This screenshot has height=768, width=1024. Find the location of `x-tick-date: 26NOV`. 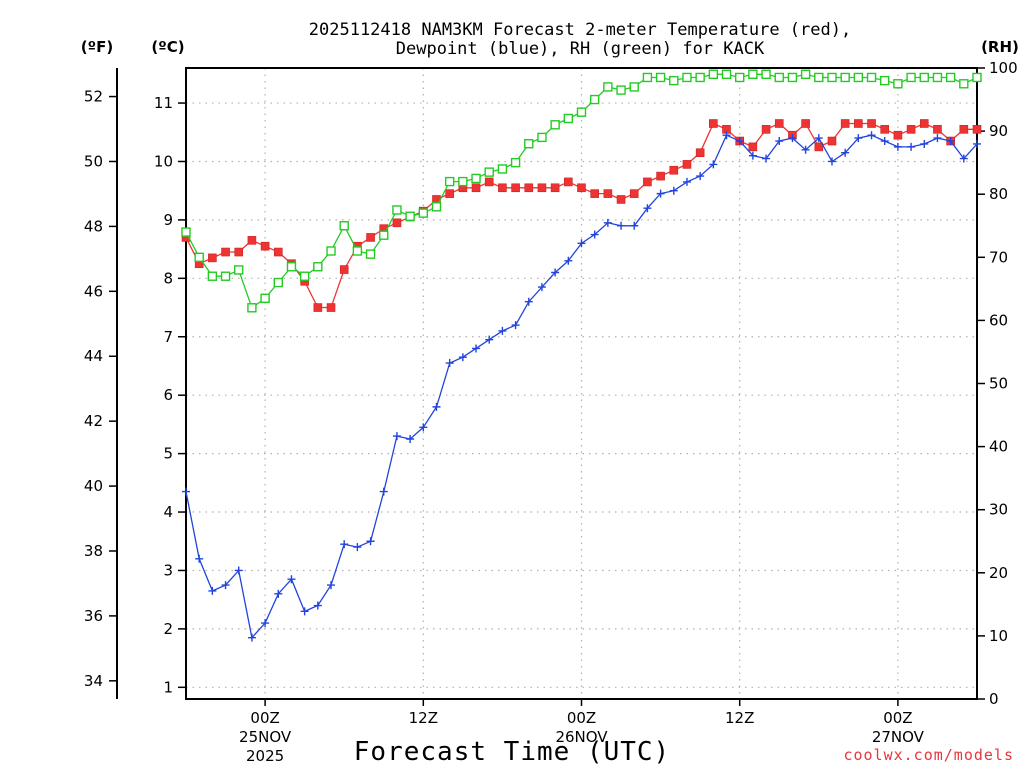

x-tick-date: 26NOV is located at coordinates (581, 737).